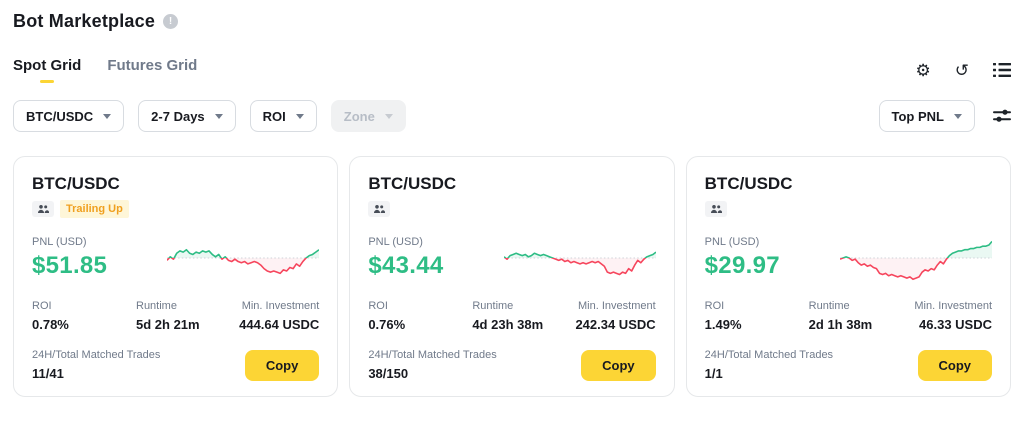  Describe the element at coordinates (432, 365) in the screenshot. I see `trades-stat: 24H/Total Matched Trades 38/150` at that location.